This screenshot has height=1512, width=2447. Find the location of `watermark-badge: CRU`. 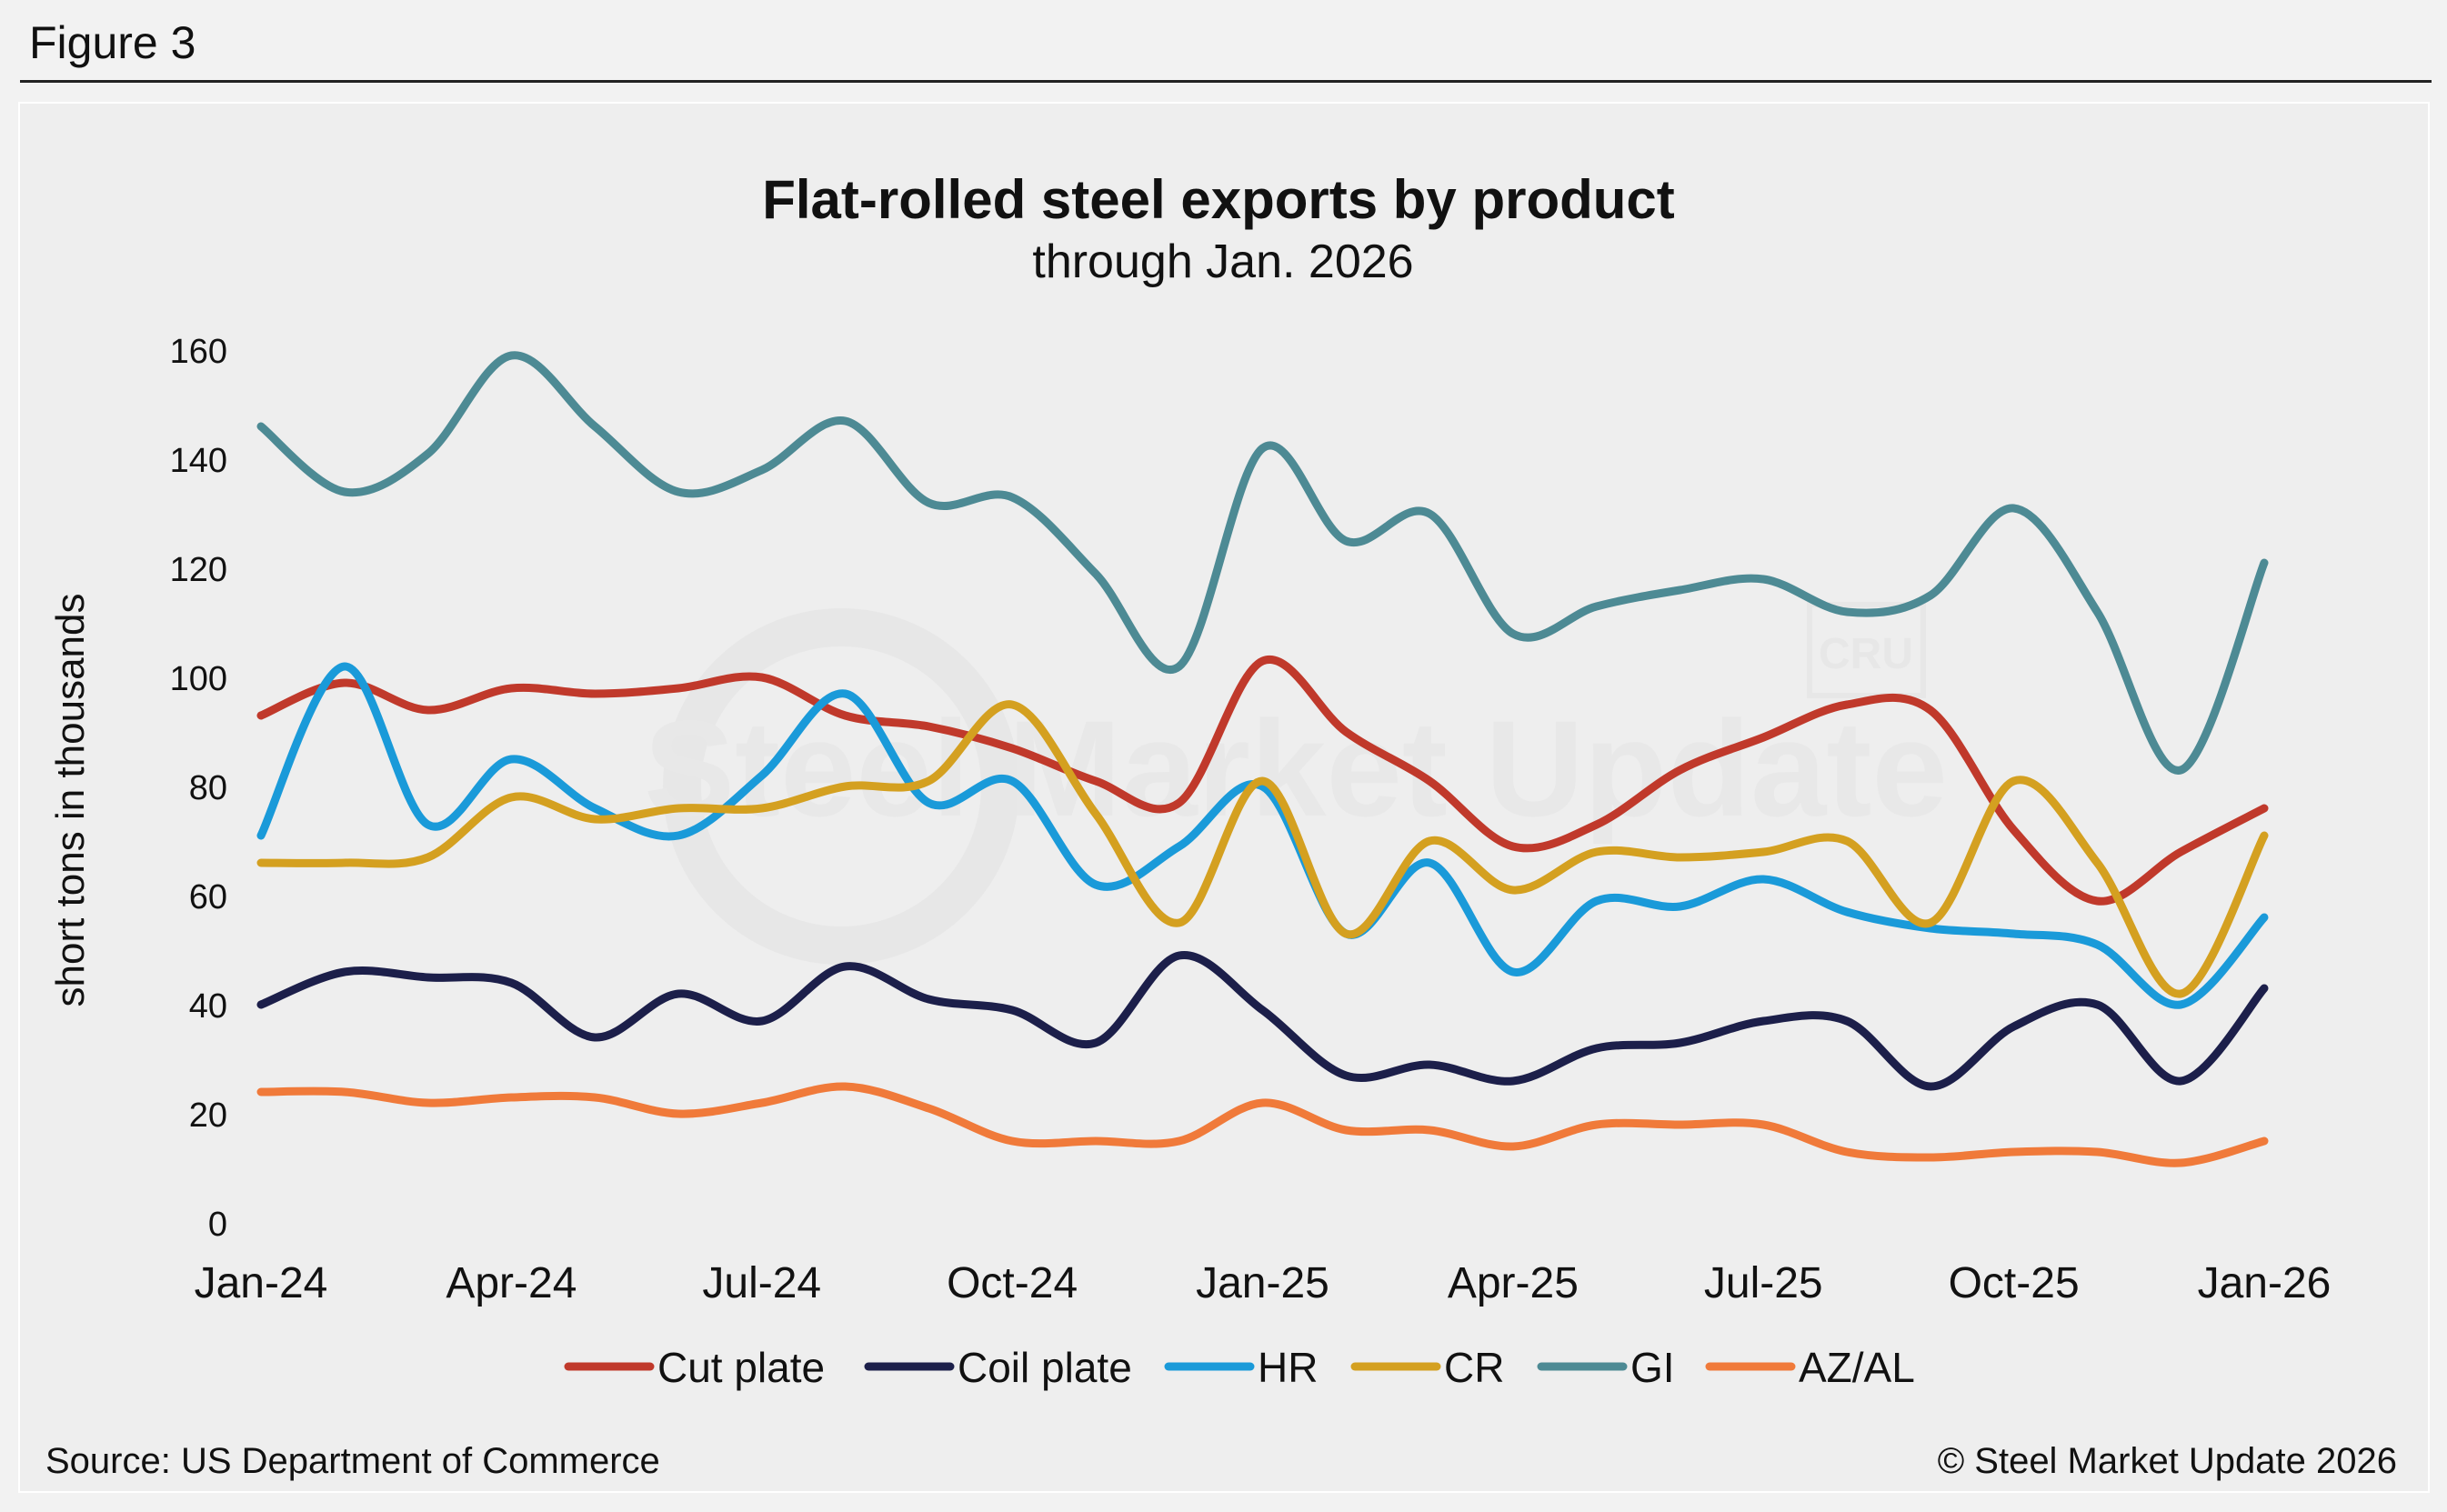

watermark-badge: CRU is located at coordinates (1866, 654).